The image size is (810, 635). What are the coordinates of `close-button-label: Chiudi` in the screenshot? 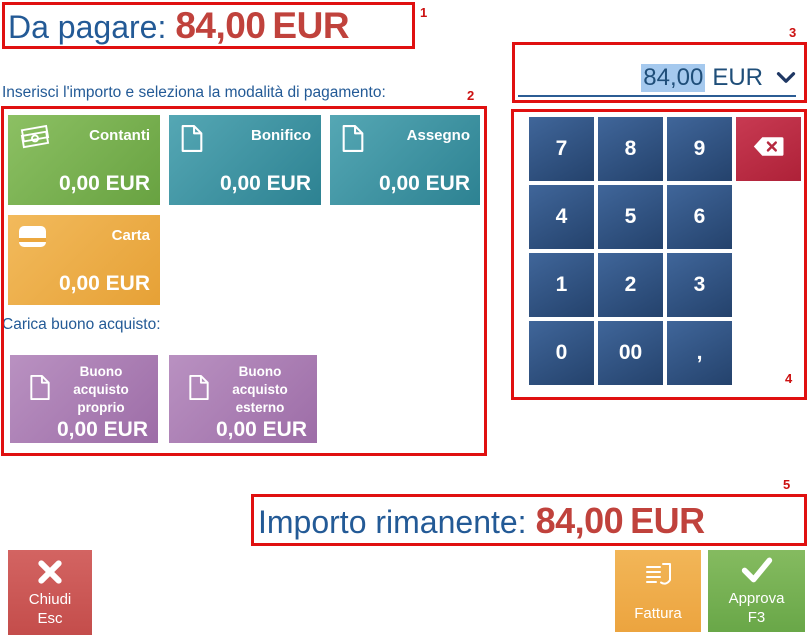 It's located at (50, 599).